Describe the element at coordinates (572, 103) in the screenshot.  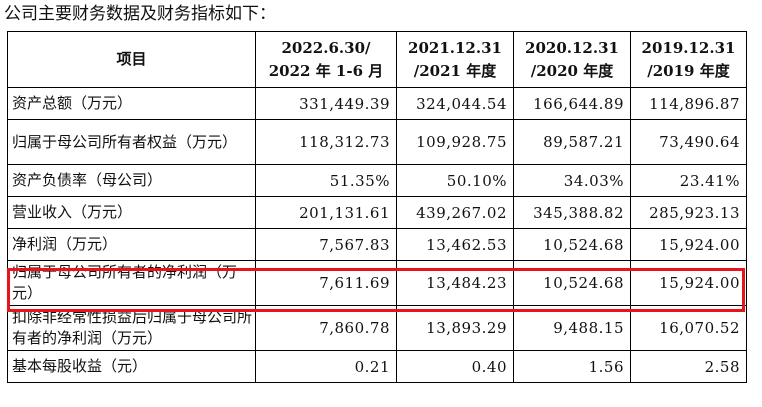
I see `cell-value: 166,644.89` at that location.